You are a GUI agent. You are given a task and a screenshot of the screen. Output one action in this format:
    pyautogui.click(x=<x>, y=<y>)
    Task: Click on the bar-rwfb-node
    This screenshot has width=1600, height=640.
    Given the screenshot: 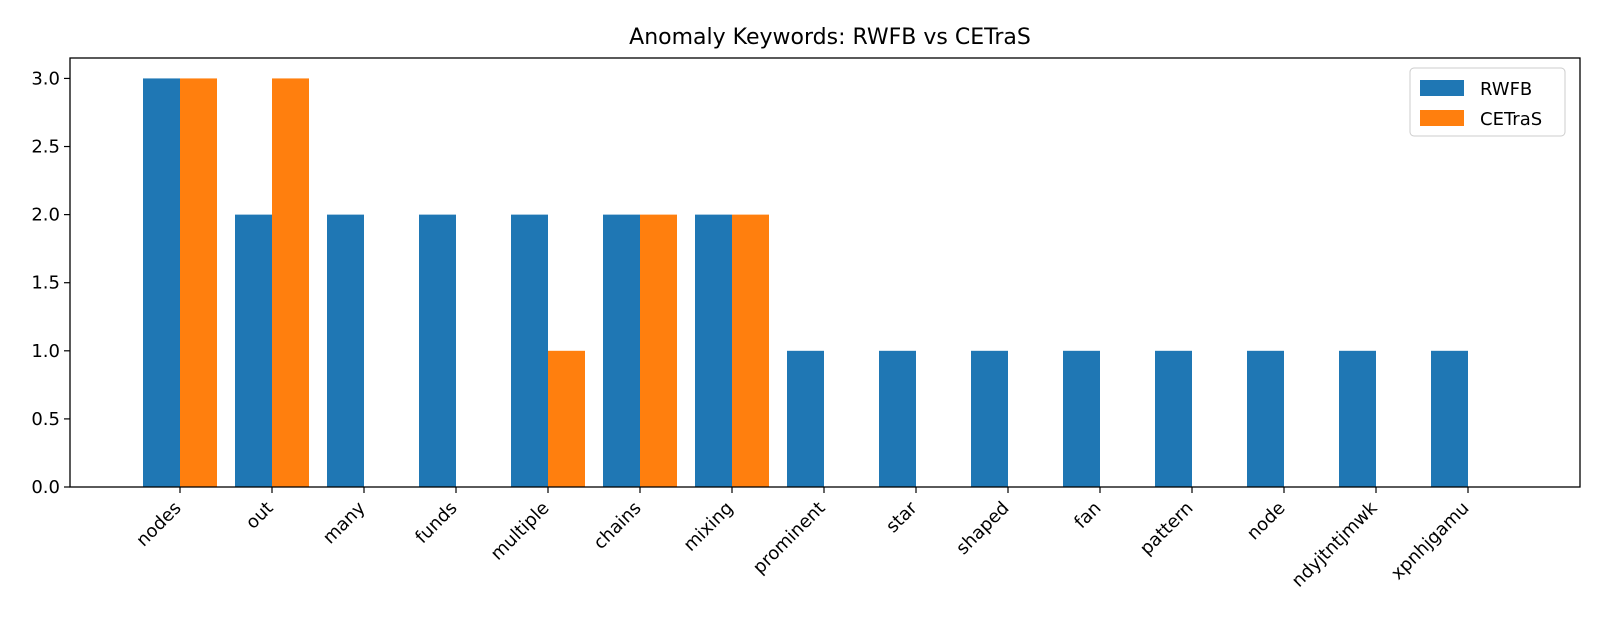 What is the action you would take?
    pyautogui.click(x=1265, y=418)
    